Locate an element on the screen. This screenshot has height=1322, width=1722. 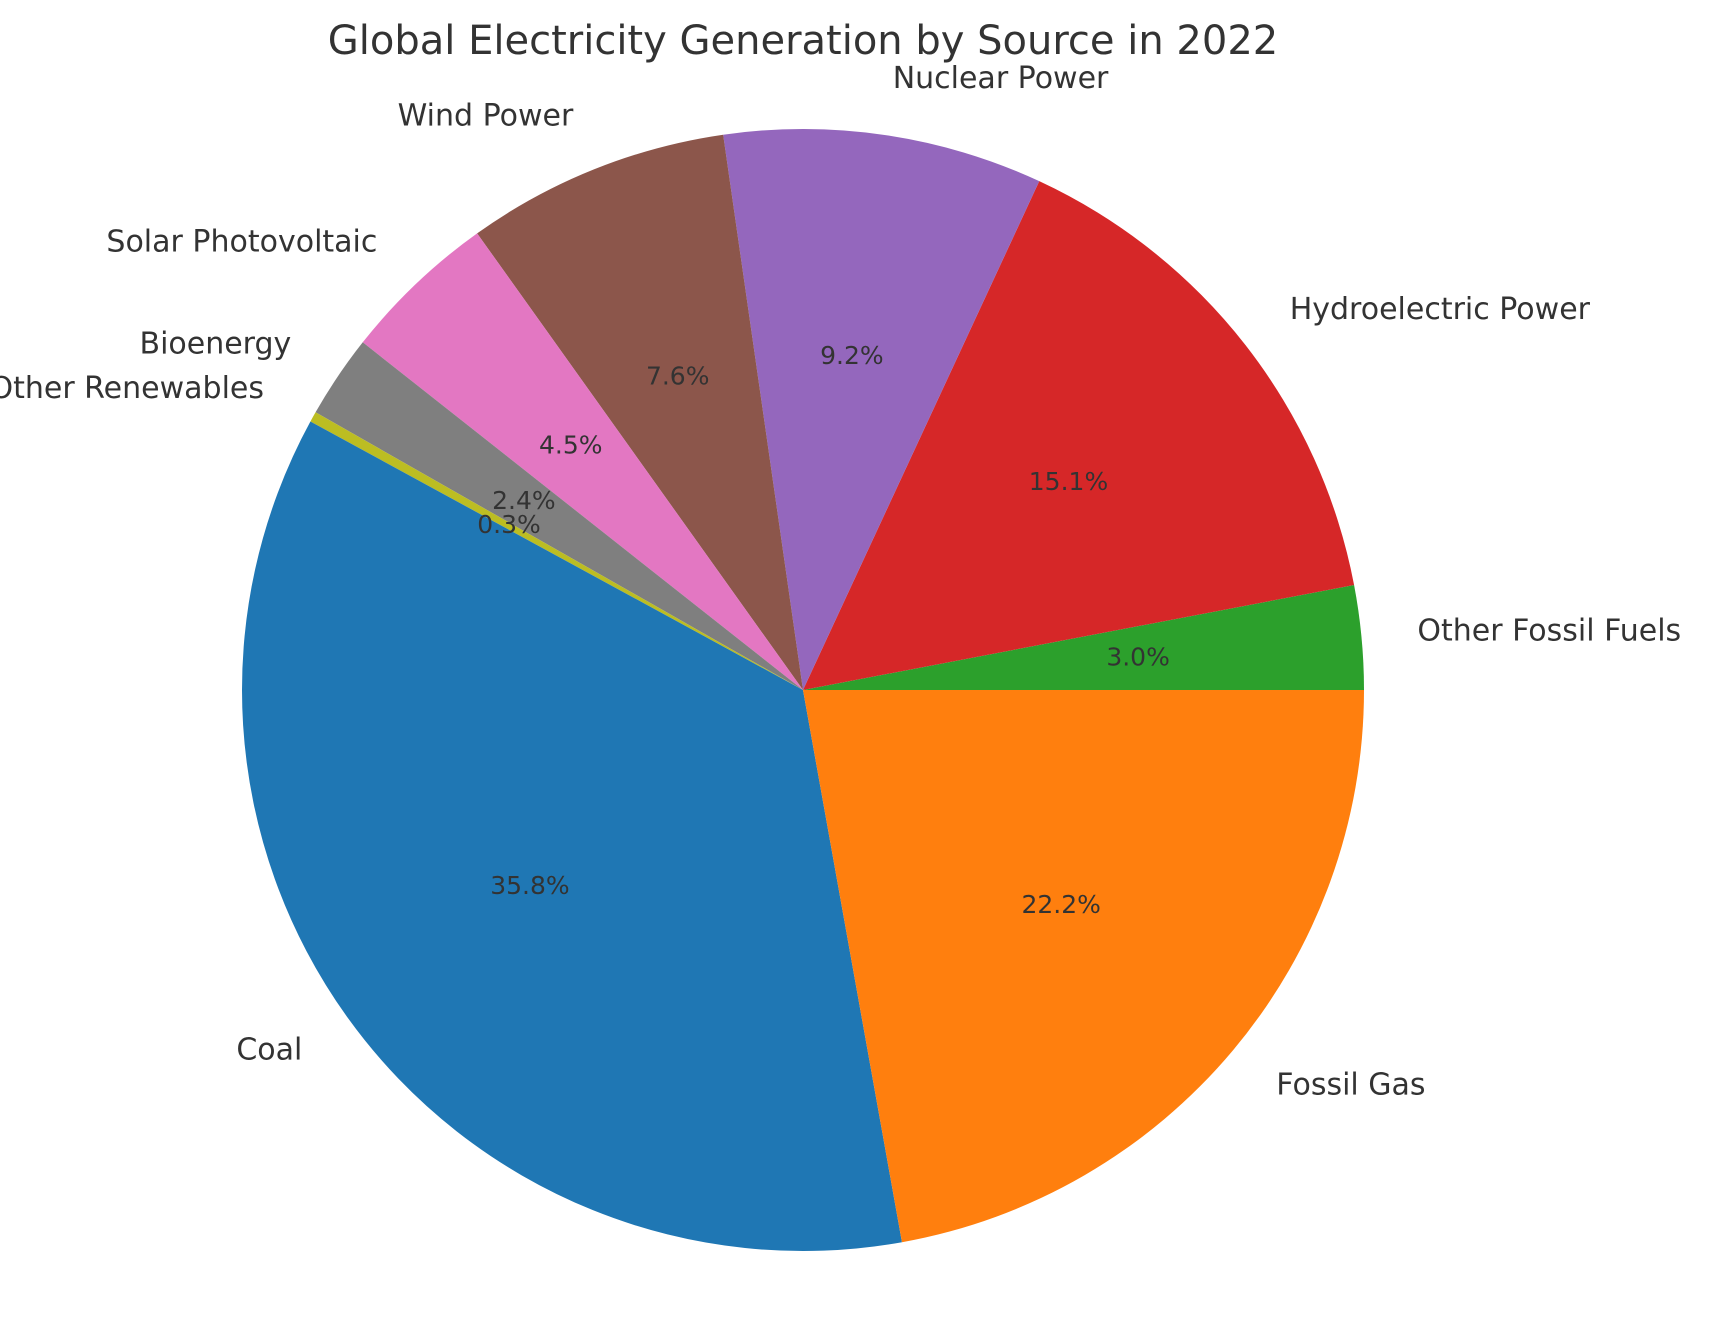
pie-slice-bioenergy is located at coordinates (559, 516).